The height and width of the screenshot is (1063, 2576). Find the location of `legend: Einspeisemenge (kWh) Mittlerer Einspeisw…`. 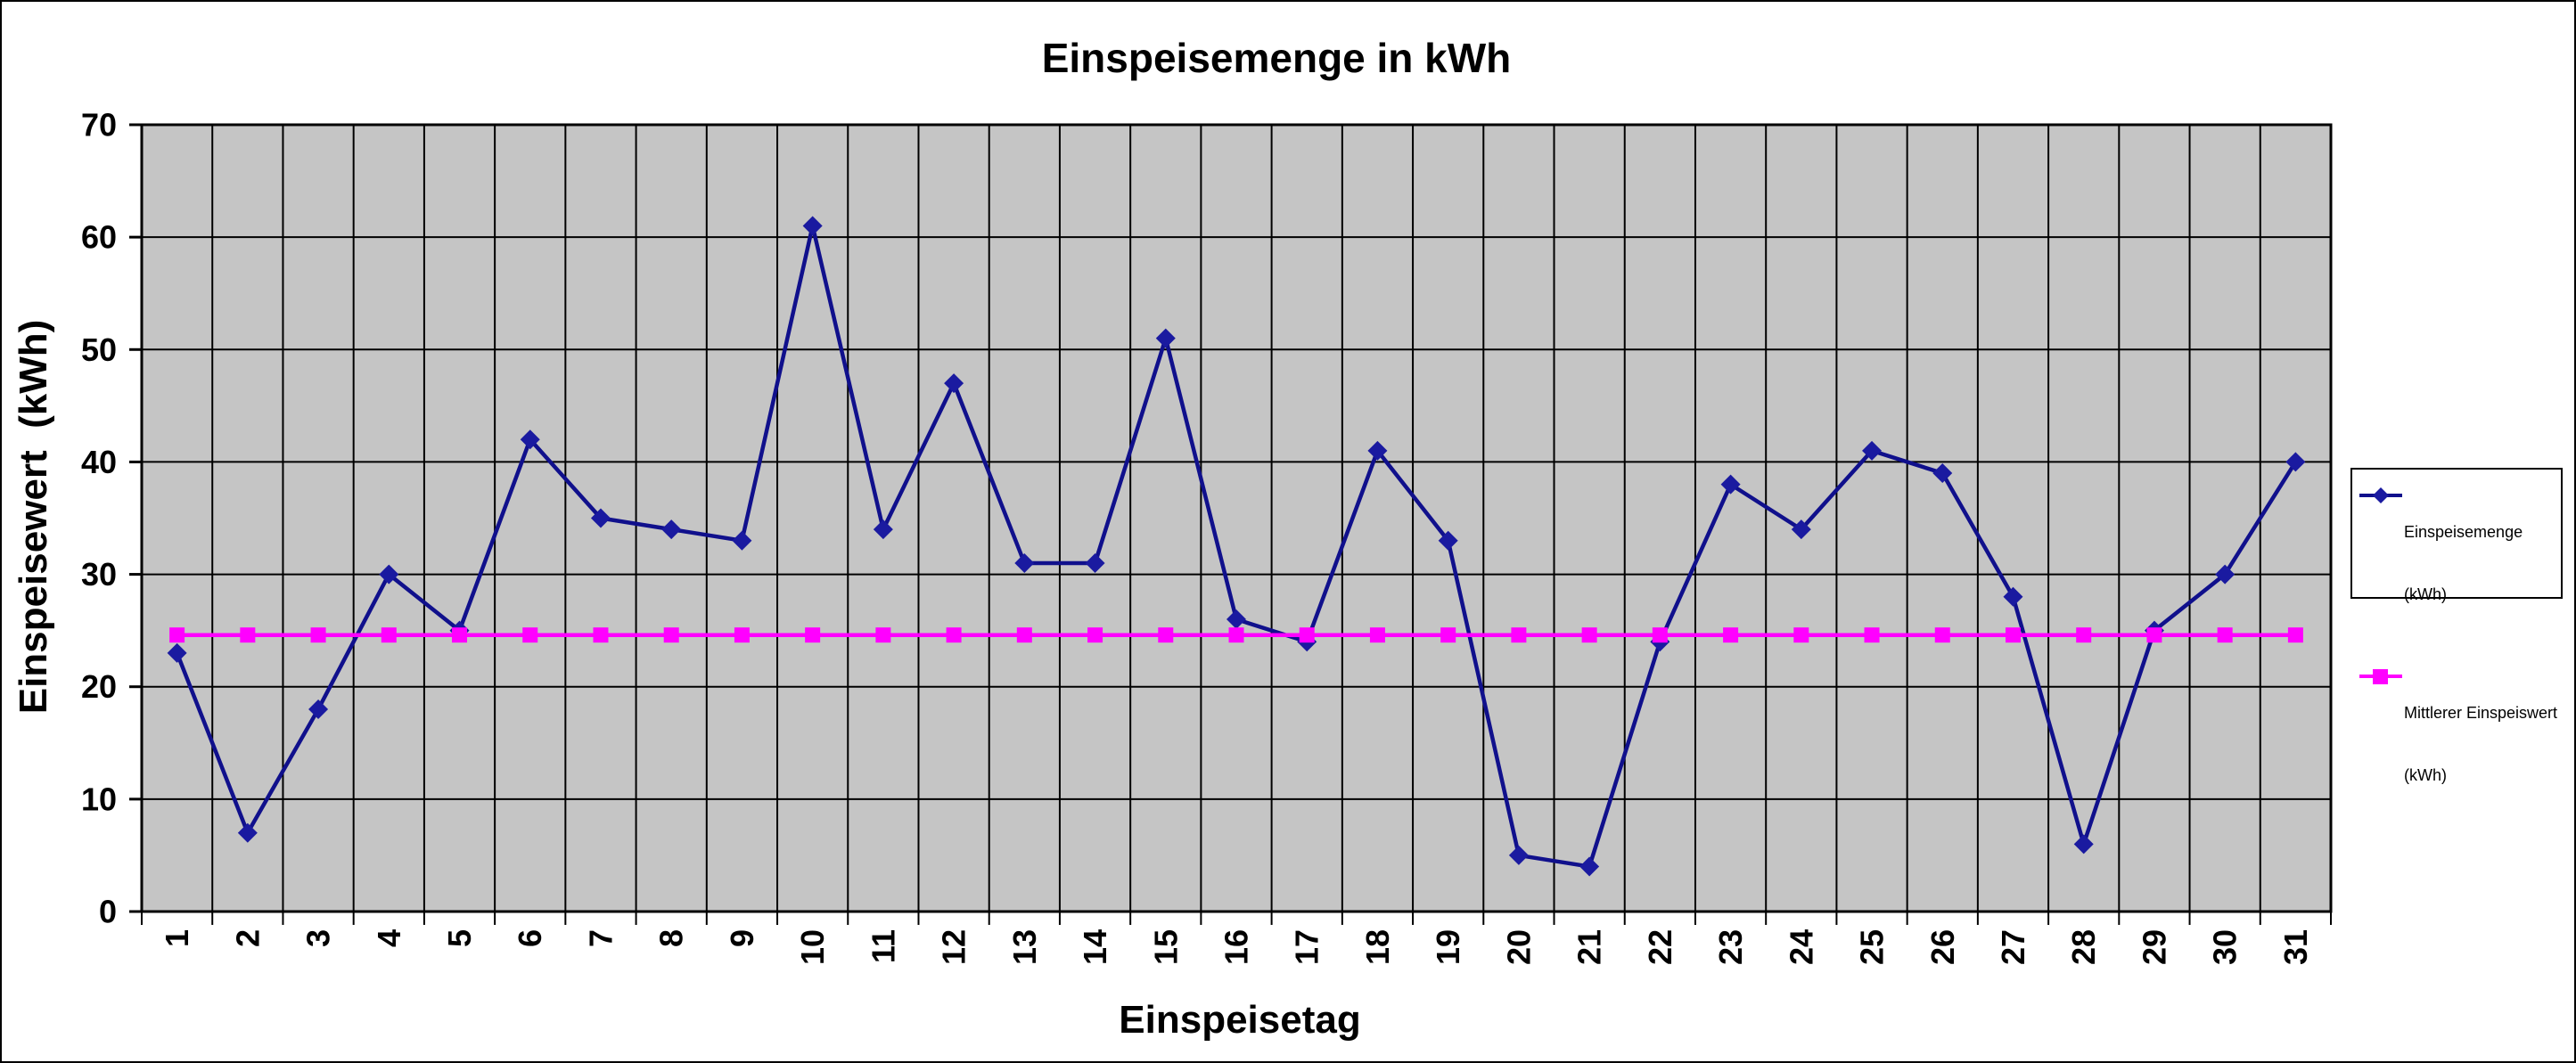

legend: Einspeisemenge (kWh) Mittlerer Einspeisw… is located at coordinates (2456, 626).